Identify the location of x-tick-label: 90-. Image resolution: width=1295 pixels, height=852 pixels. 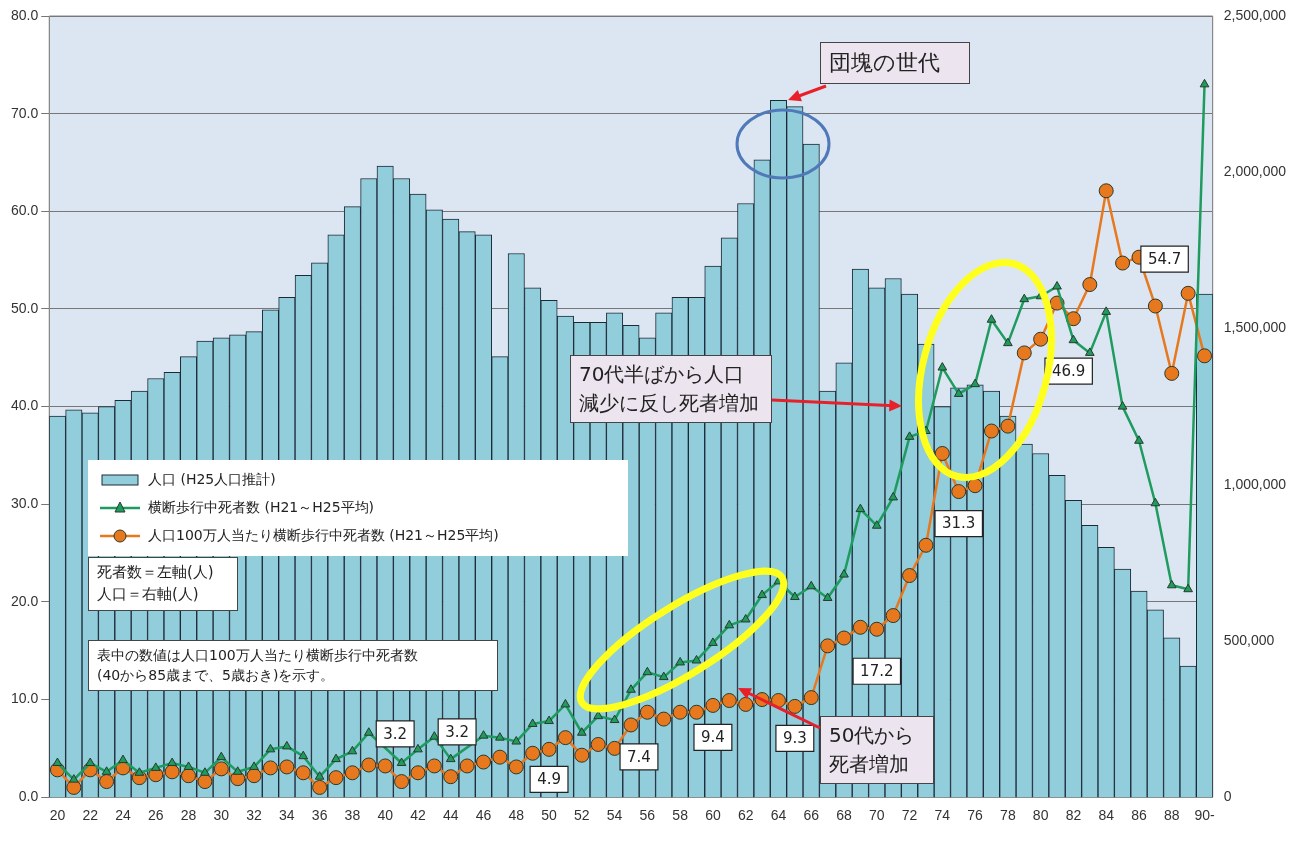
(1204, 815).